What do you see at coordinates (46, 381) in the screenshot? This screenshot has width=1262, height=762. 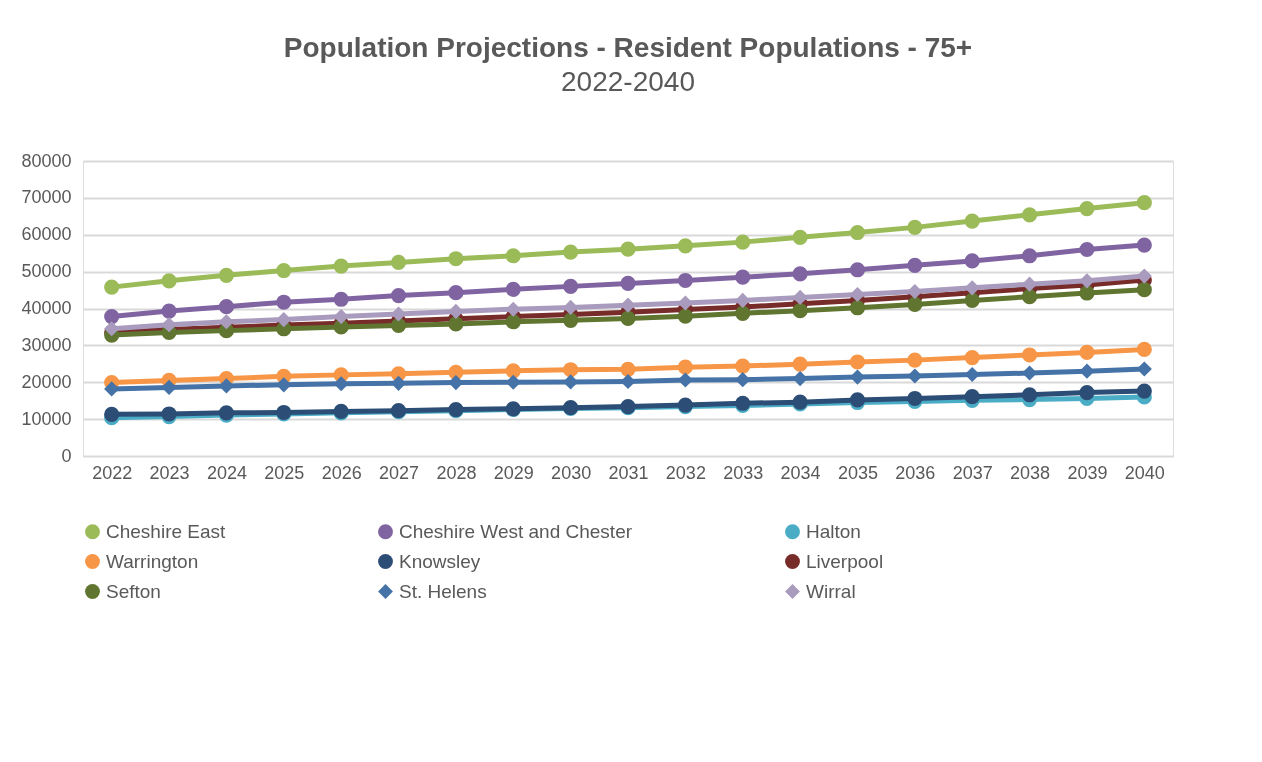 I see `y-tick-label: 20000` at bounding box center [46, 381].